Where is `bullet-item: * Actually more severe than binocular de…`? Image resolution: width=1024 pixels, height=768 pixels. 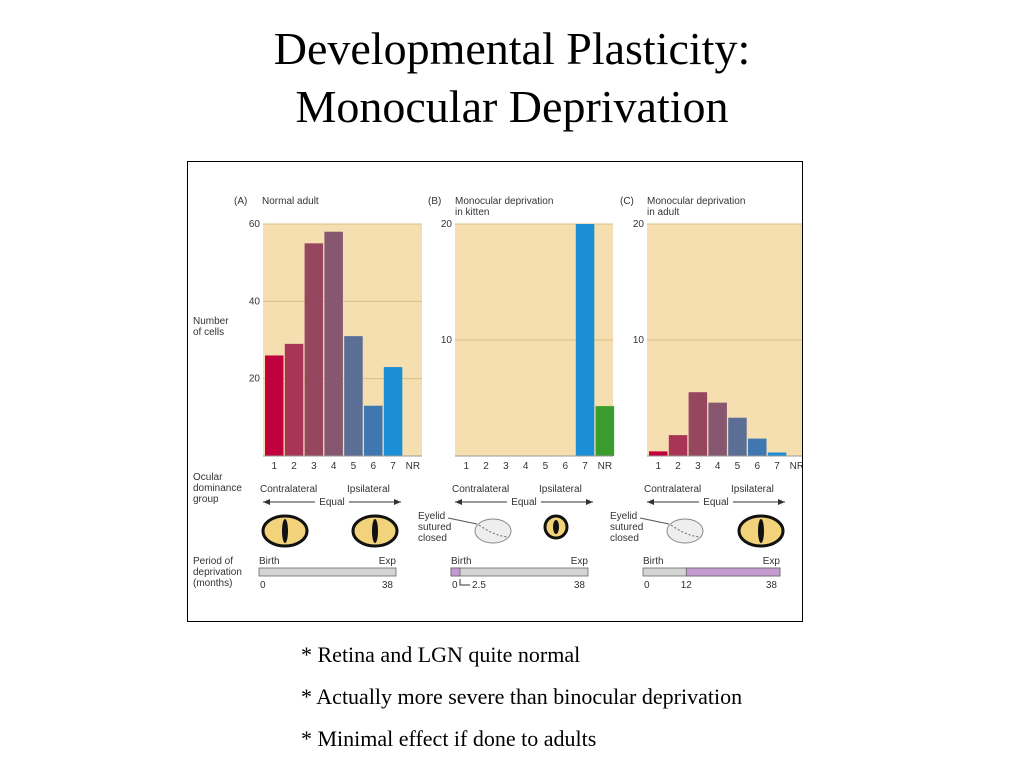 bullet-item: * Actually more severe than binocular de… is located at coordinates (522, 696).